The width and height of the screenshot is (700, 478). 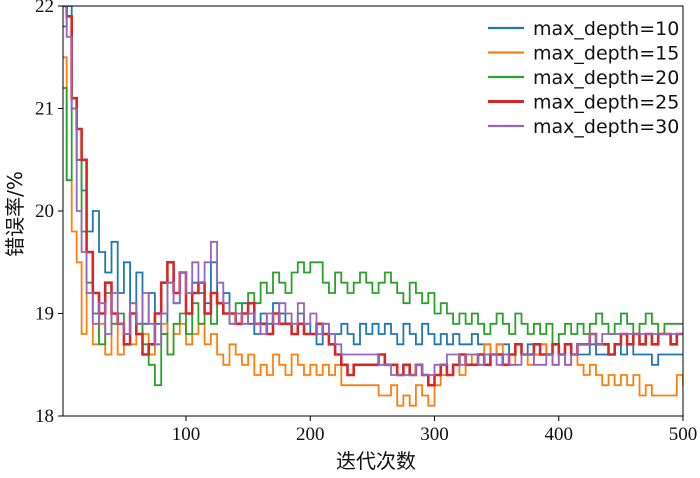 I want to click on legend-label: max_depth=15, so click(x=606, y=54).